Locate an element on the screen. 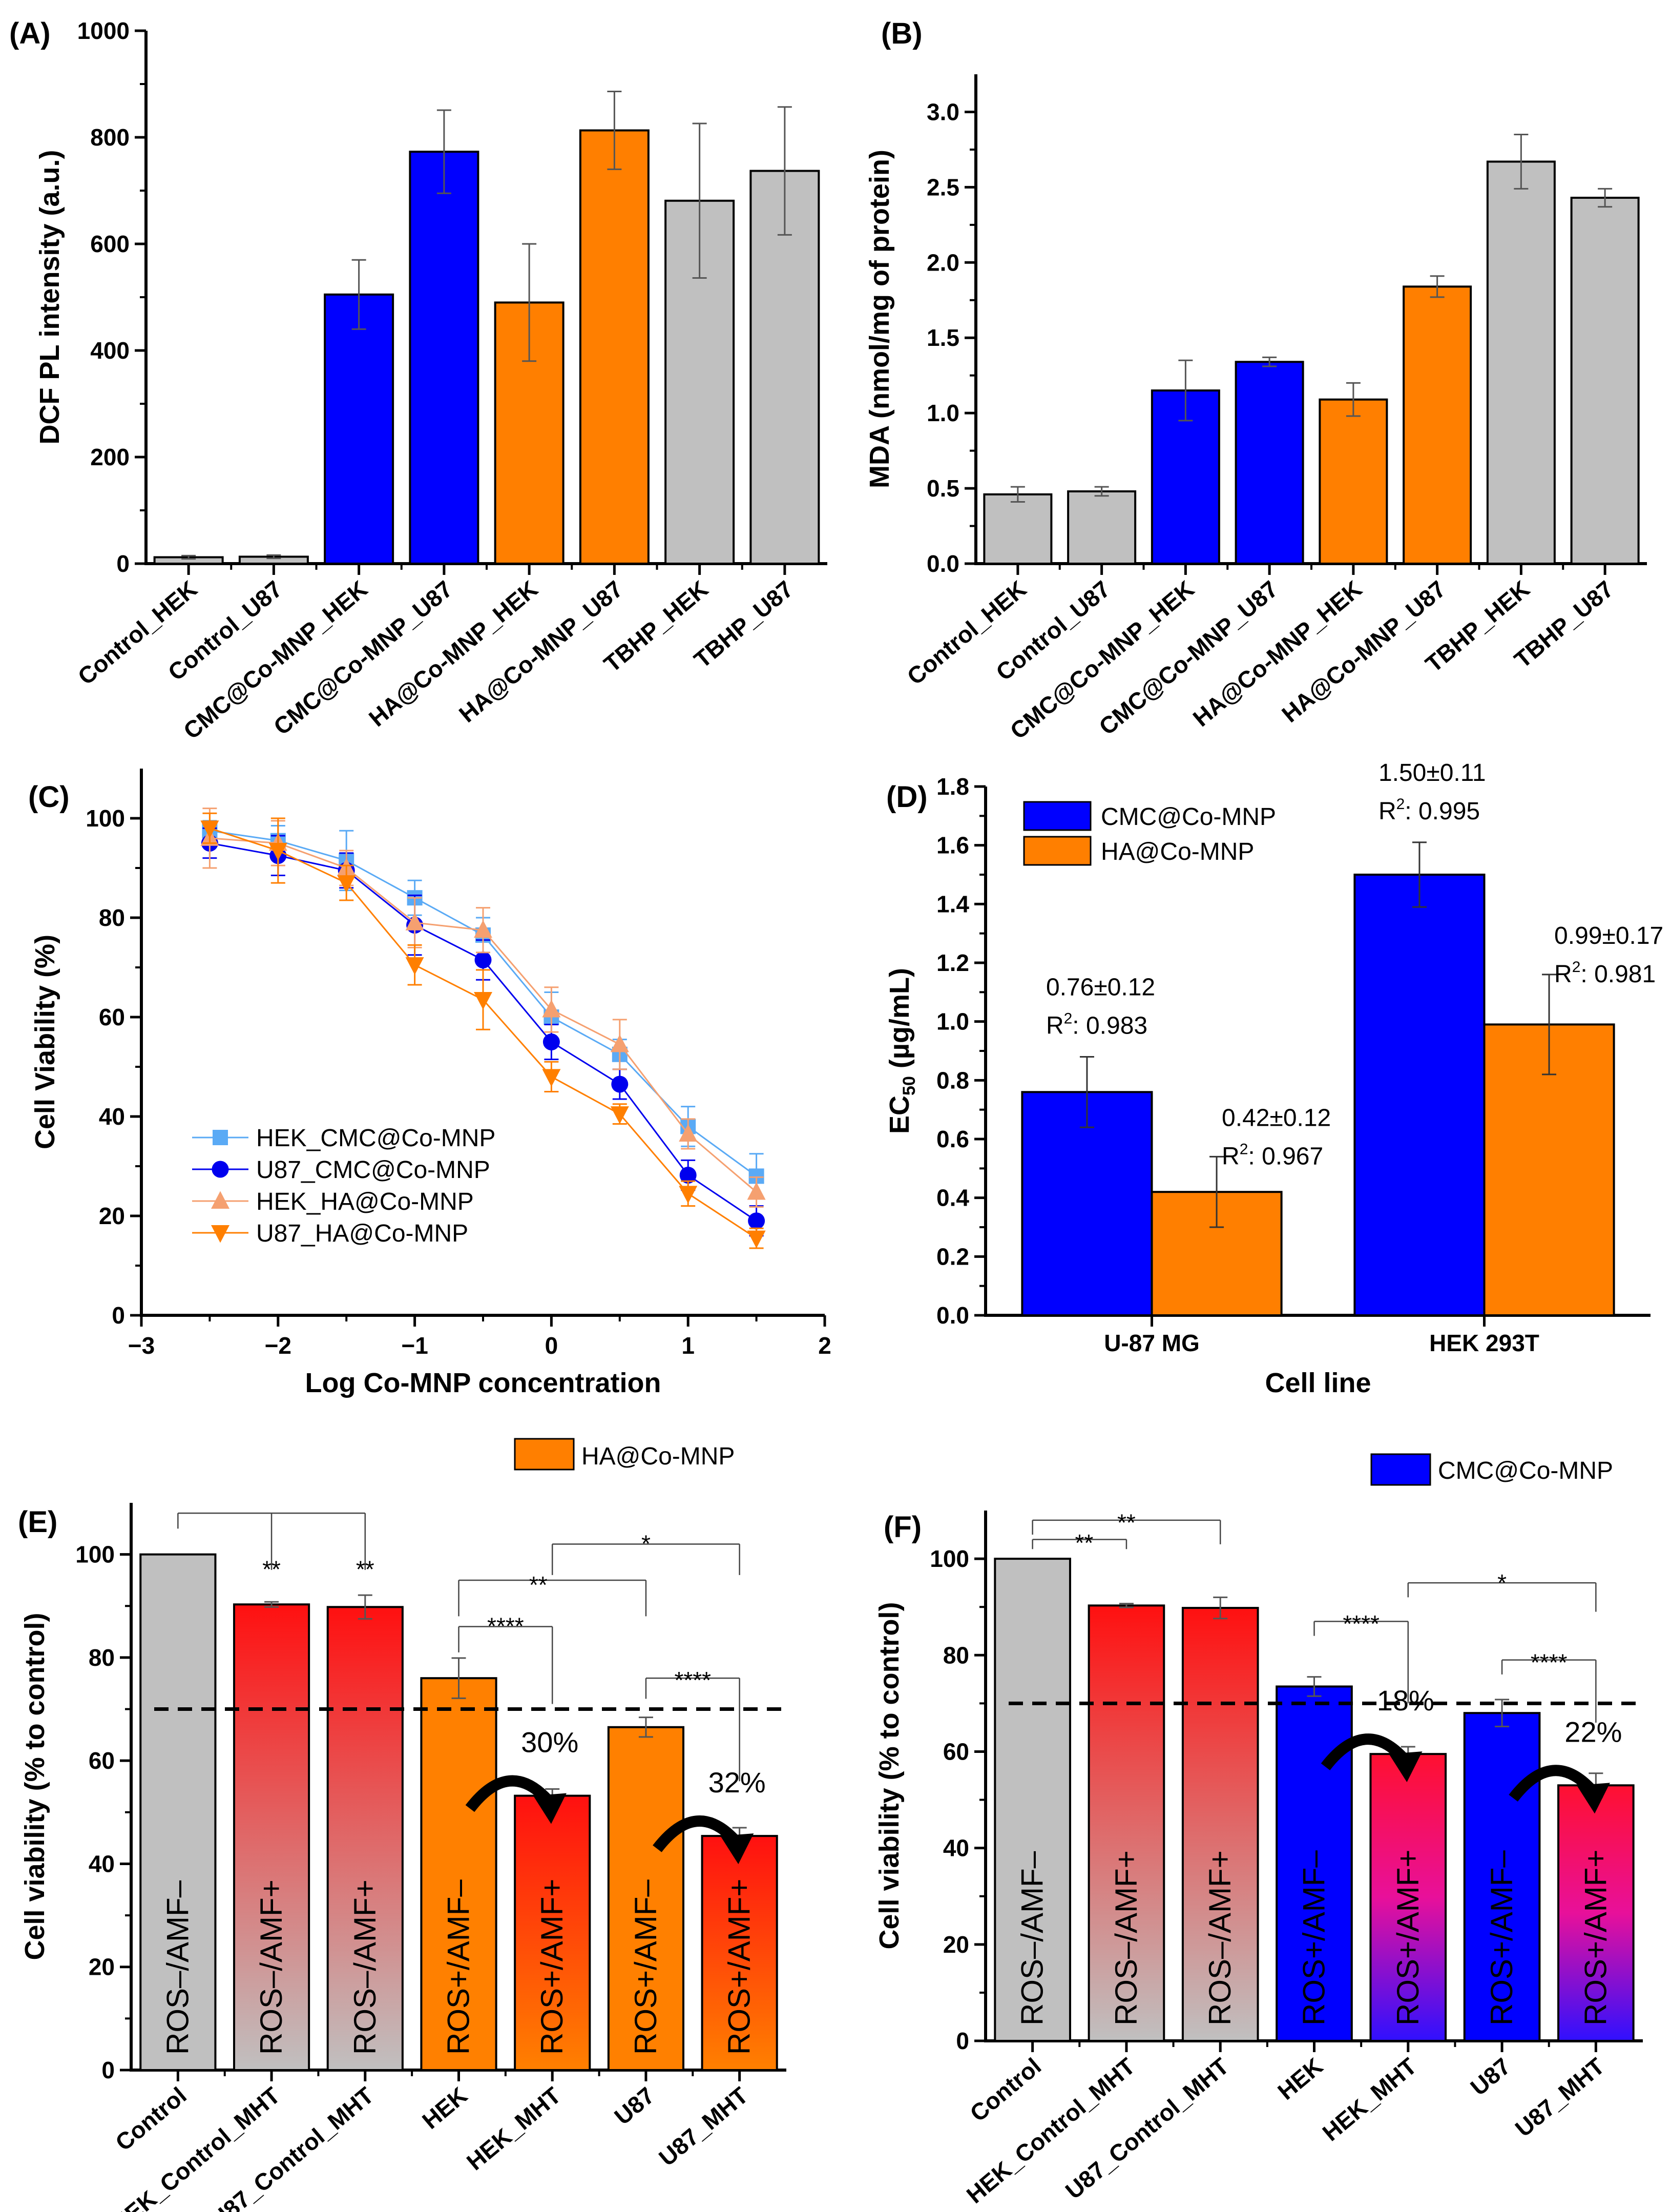 The image size is (1671, 2212). legend-label: HA@Co-MNP is located at coordinates (1177, 851).